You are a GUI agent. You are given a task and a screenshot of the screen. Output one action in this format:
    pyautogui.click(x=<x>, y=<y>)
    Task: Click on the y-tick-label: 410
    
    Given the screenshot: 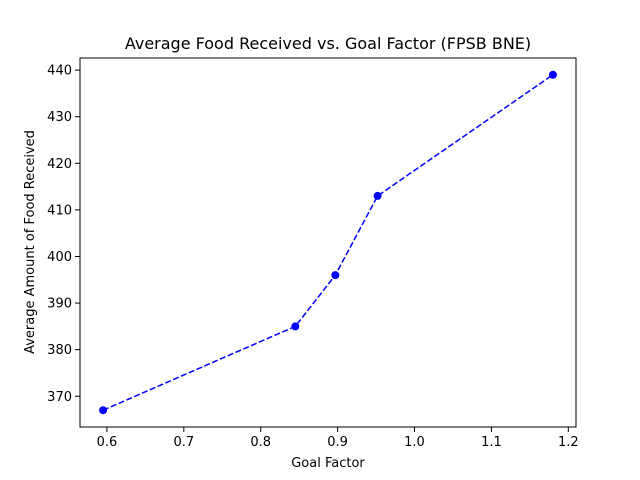 What is the action you would take?
    pyautogui.click(x=59, y=210)
    